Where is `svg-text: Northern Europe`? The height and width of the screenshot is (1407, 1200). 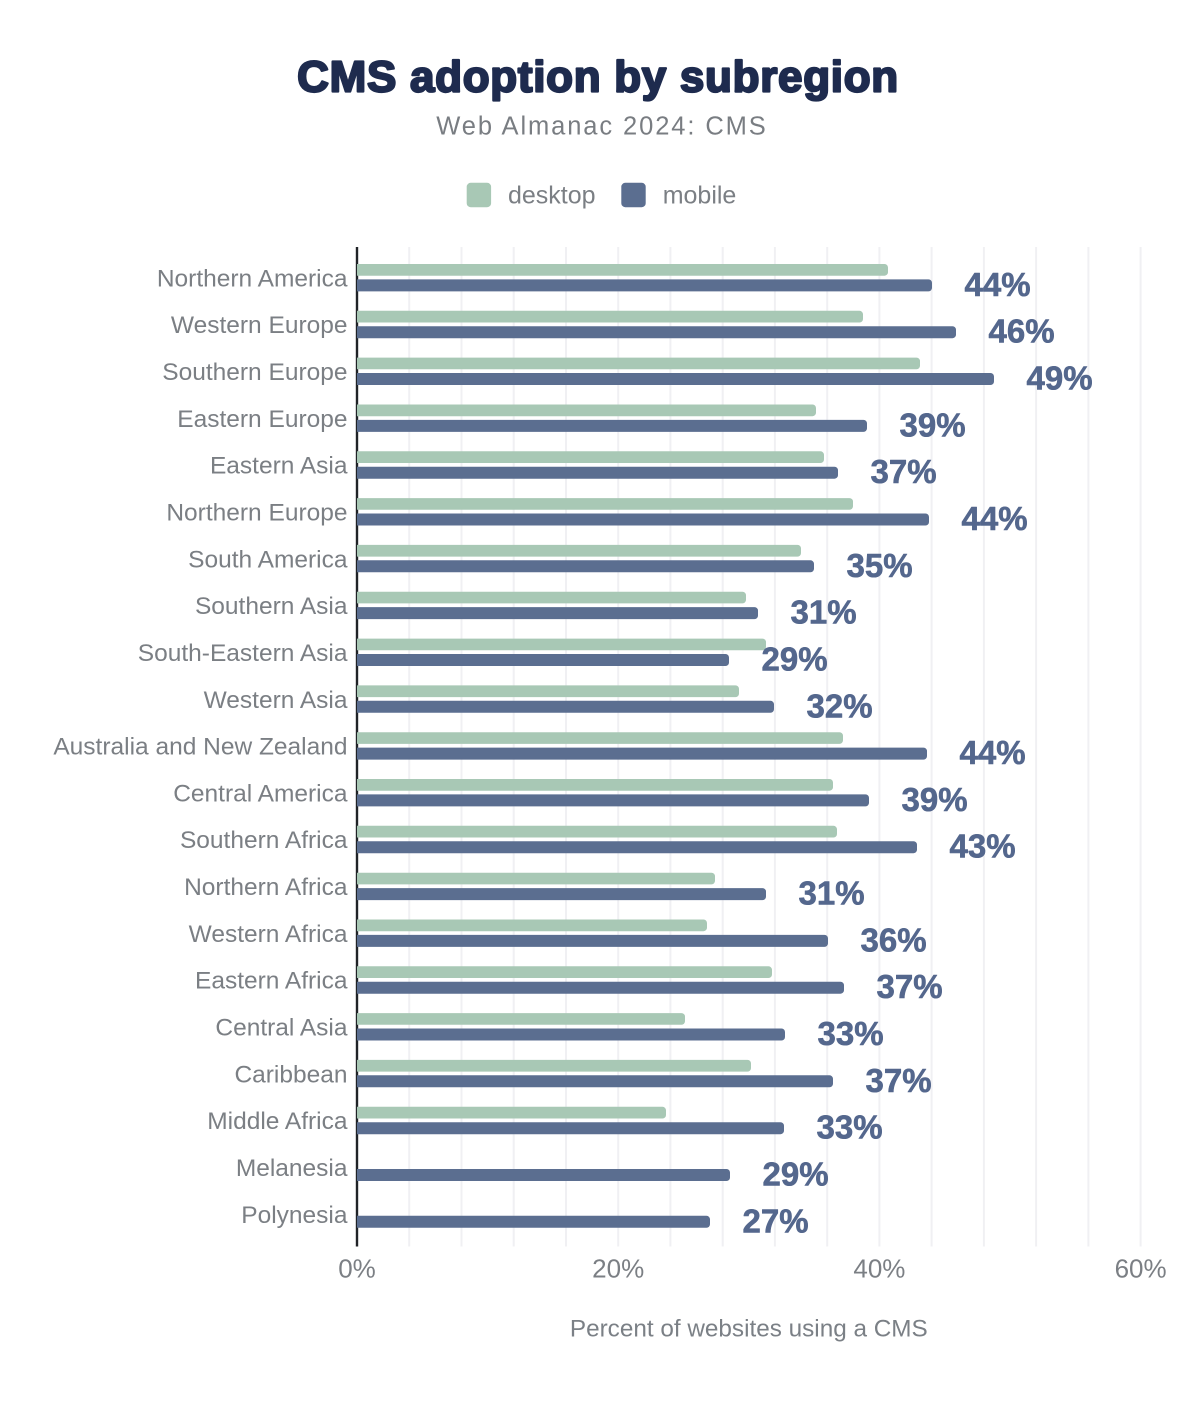 svg-text: Northern Europe is located at coordinates (256, 513).